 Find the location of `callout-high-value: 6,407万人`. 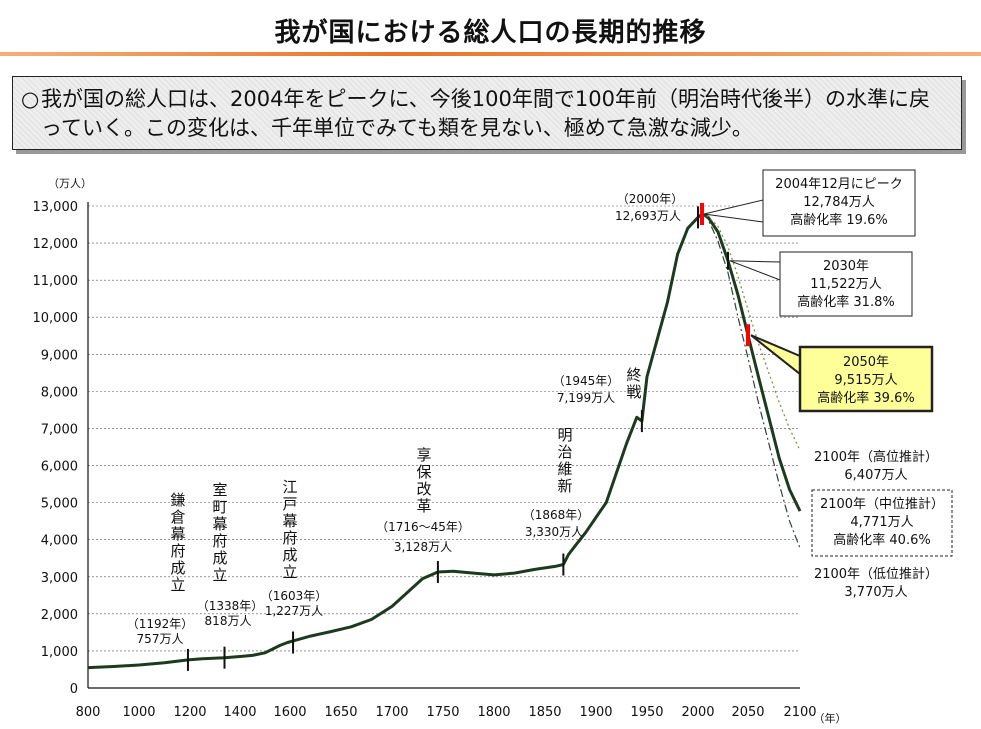

callout-high-value: 6,407万人 is located at coordinates (875, 475).